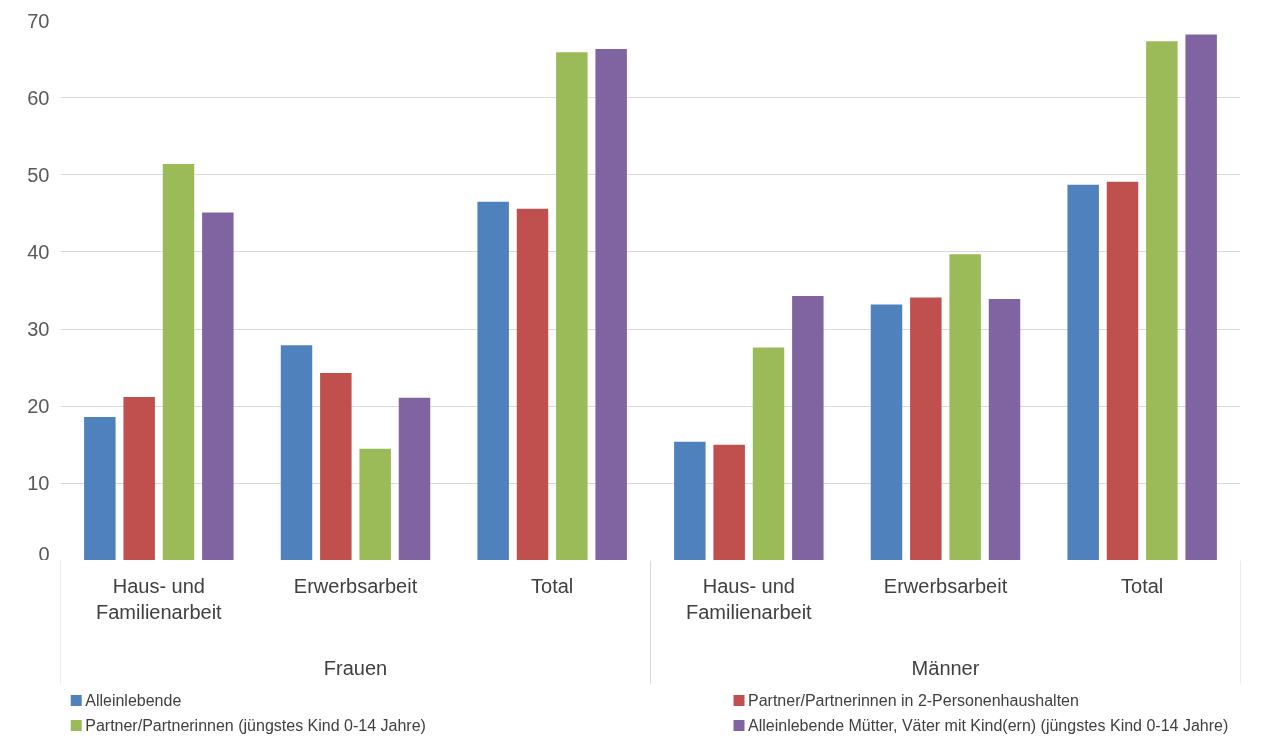 The height and width of the screenshot is (746, 1277). I want to click on y-tick-label: 10, so click(38, 483).